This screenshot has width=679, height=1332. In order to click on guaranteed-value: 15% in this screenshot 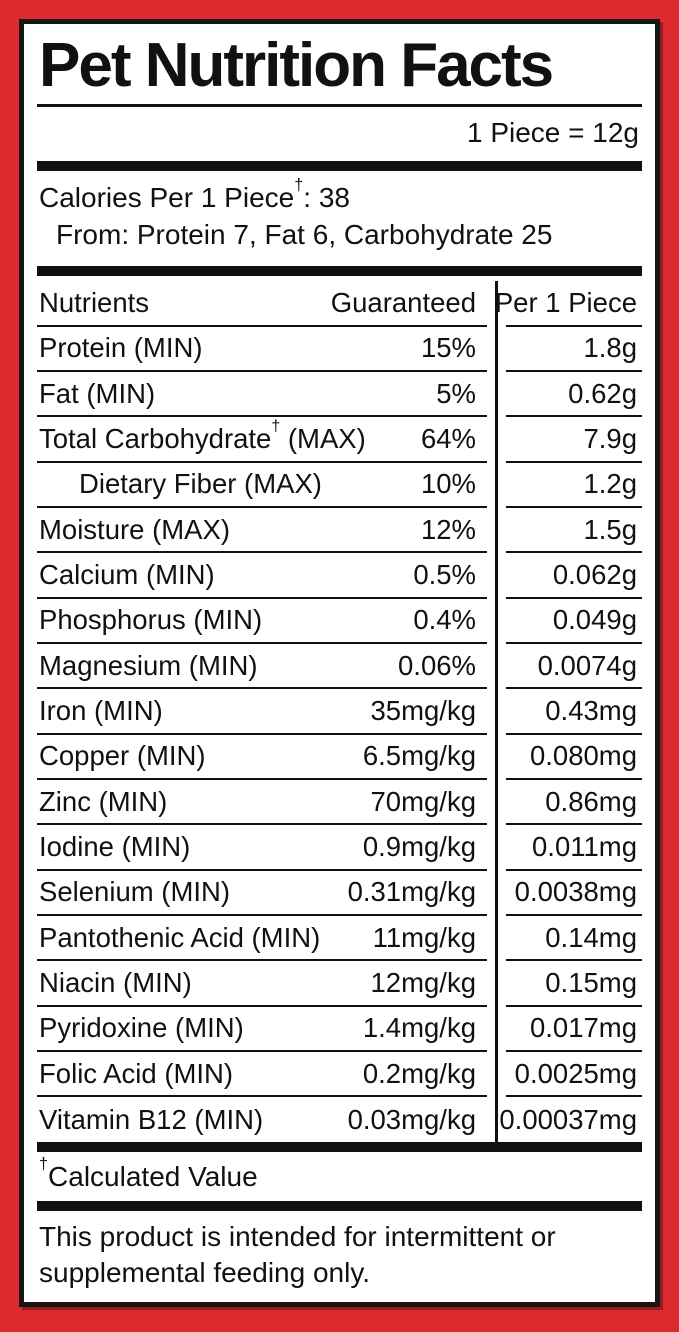, I will do `click(448, 348)`.